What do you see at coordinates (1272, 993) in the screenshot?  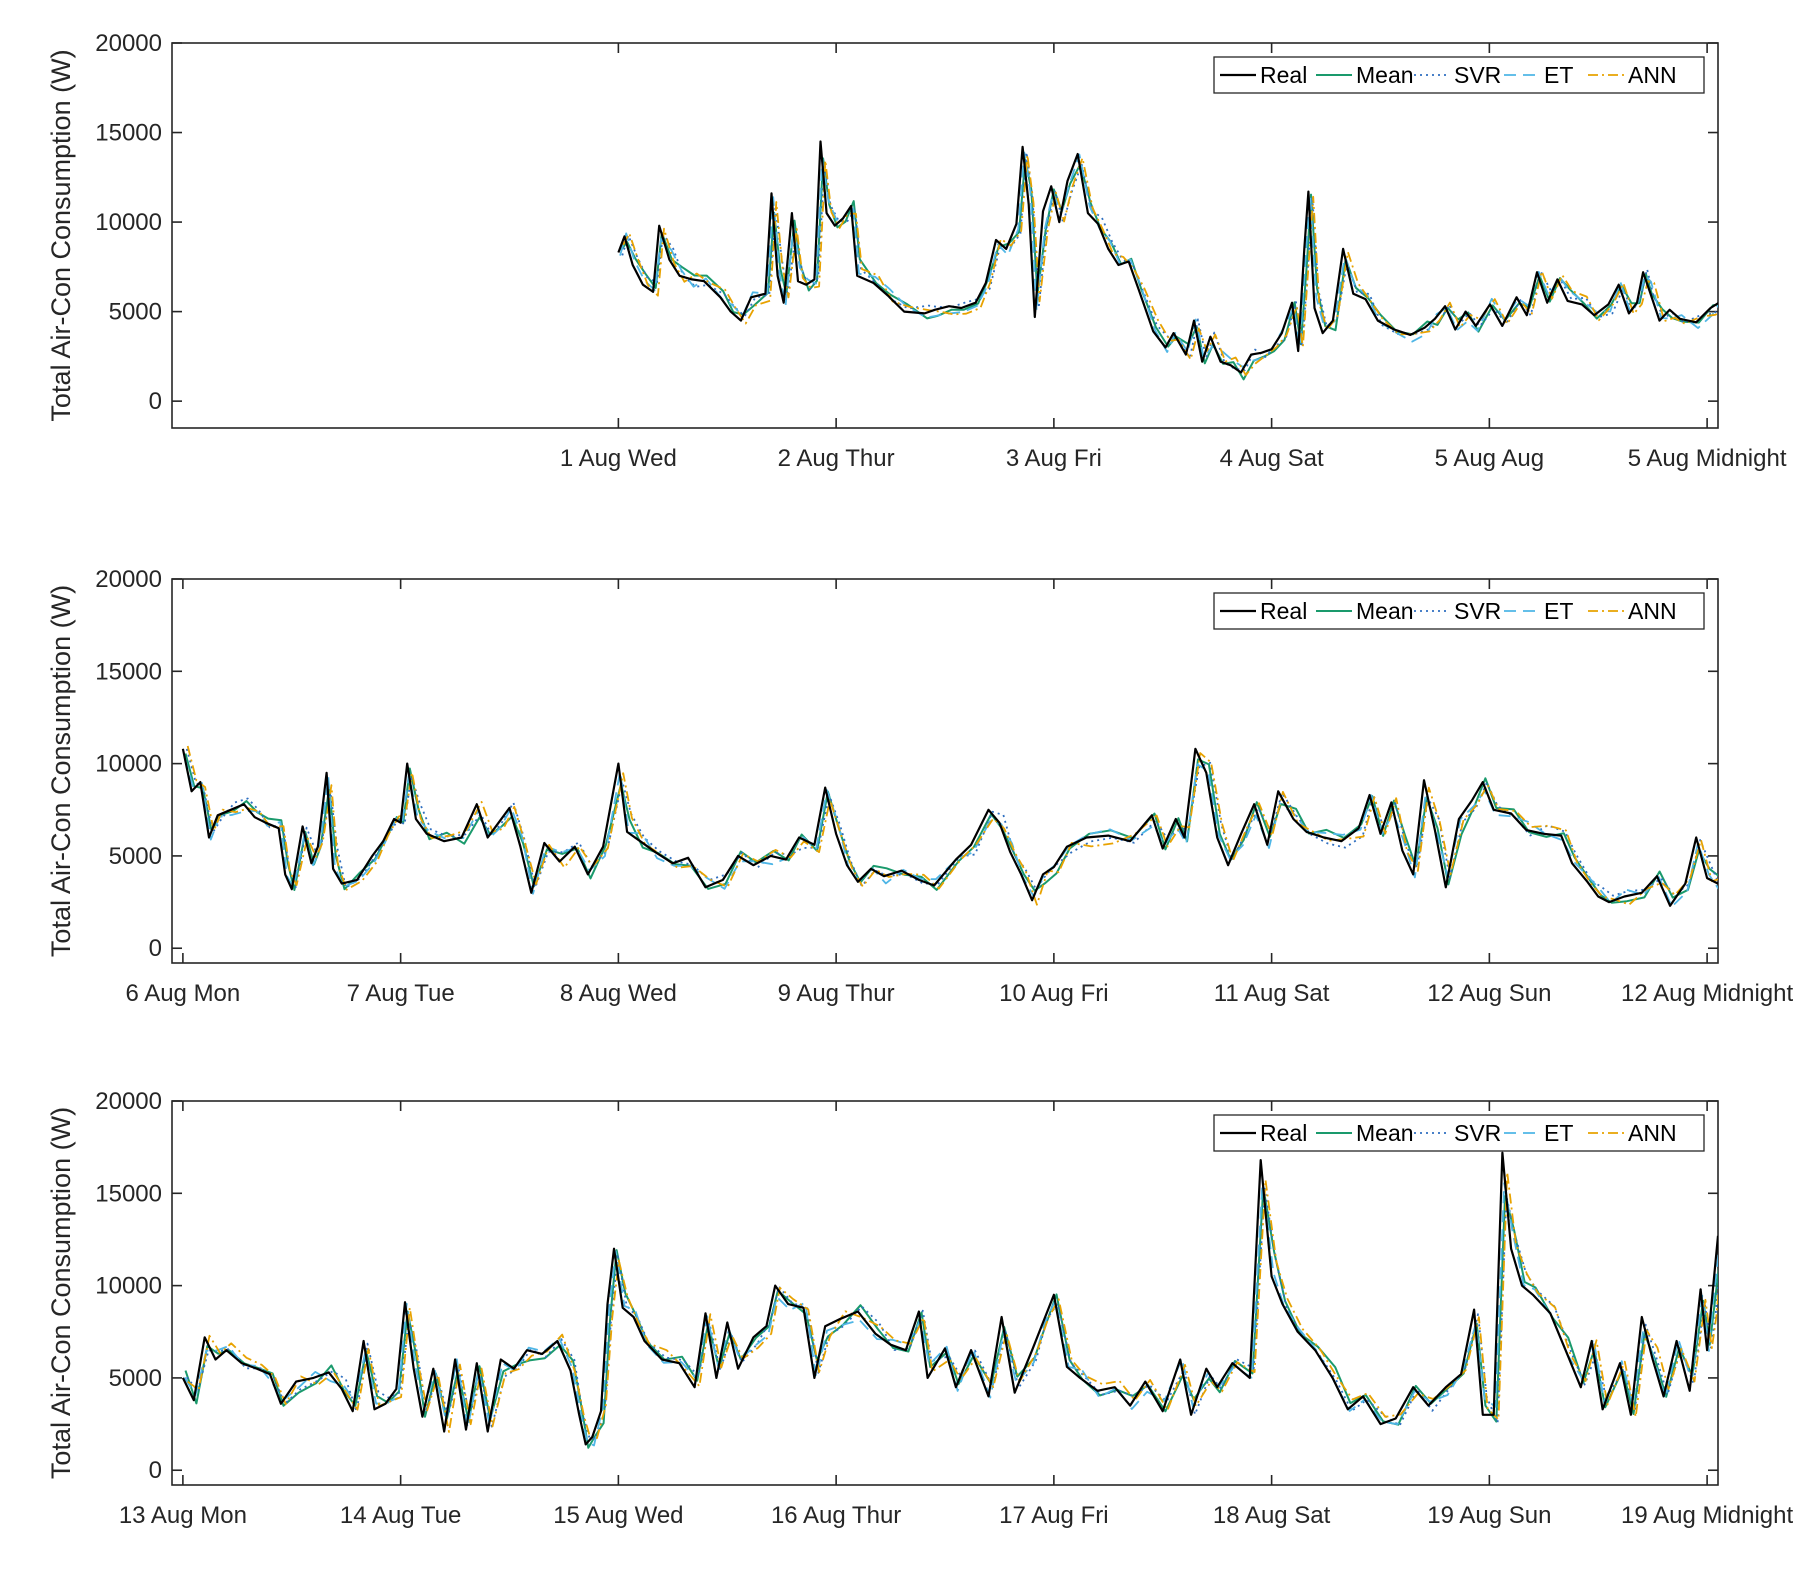 I see `x-tick-label: 11 Aug Sat` at bounding box center [1272, 993].